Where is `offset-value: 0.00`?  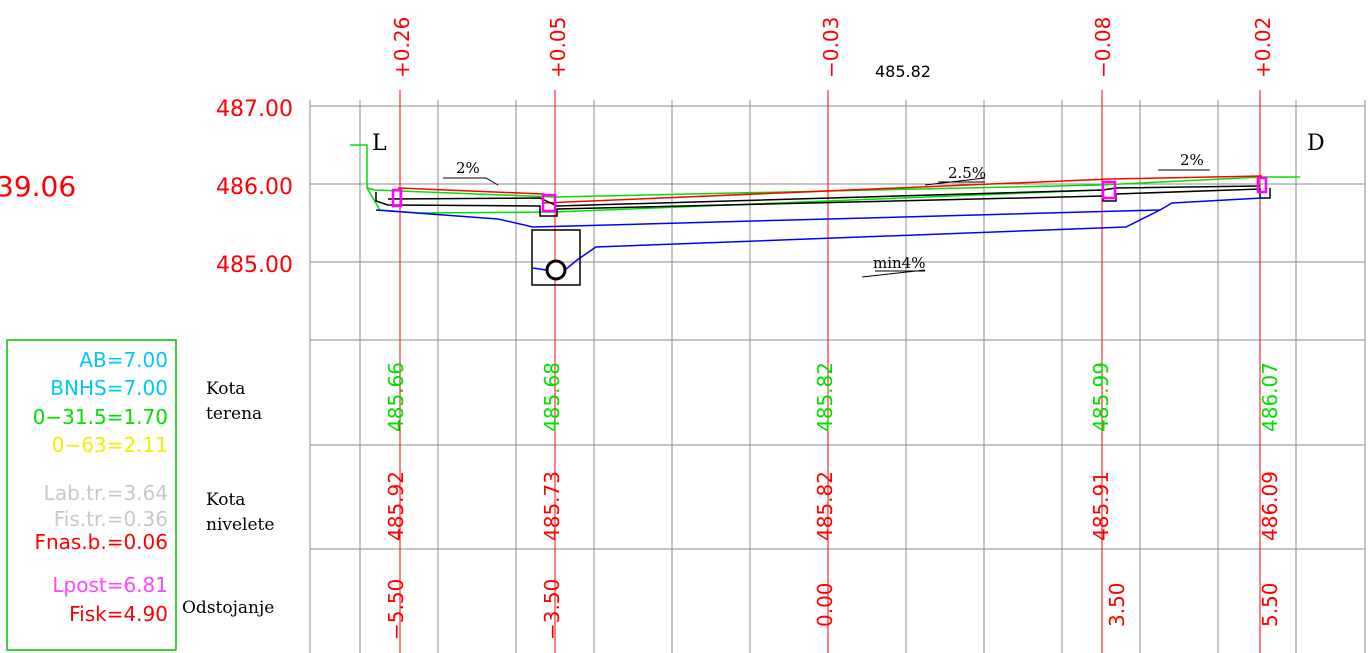 offset-value: 0.00 is located at coordinates (825, 604).